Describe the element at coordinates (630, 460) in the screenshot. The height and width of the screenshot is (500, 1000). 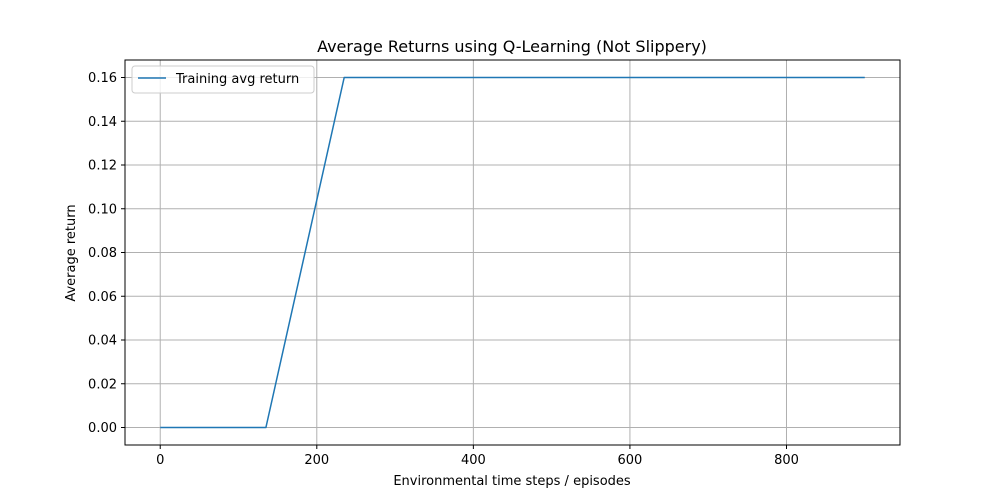
I see `x-tick-label: 600` at that location.